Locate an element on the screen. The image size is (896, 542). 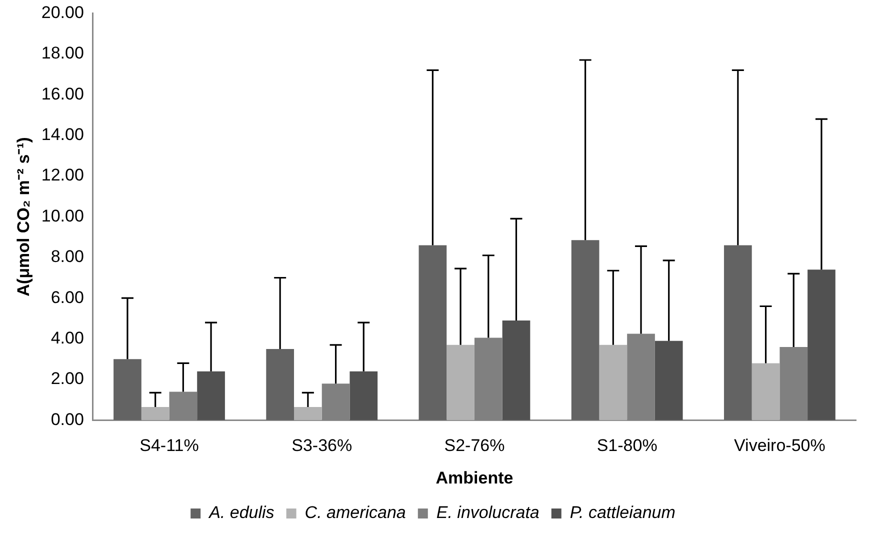
y-tick-label: 4.00 is located at coordinates (67, 338).